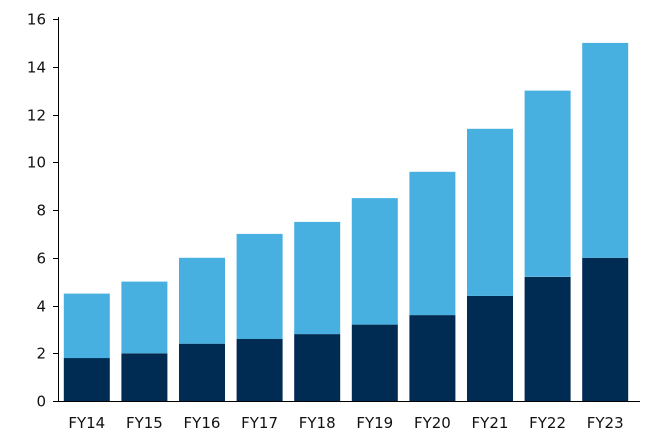 The image size is (645, 434). I want to click on y-axis: 0 2 4 6 8 10 12 14 16, so click(43, 211).